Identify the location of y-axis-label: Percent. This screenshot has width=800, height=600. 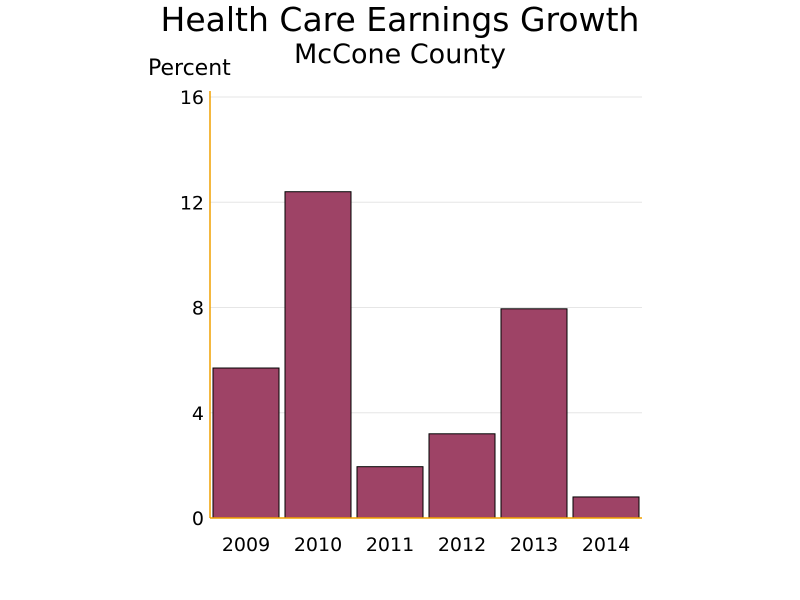
(189, 68).